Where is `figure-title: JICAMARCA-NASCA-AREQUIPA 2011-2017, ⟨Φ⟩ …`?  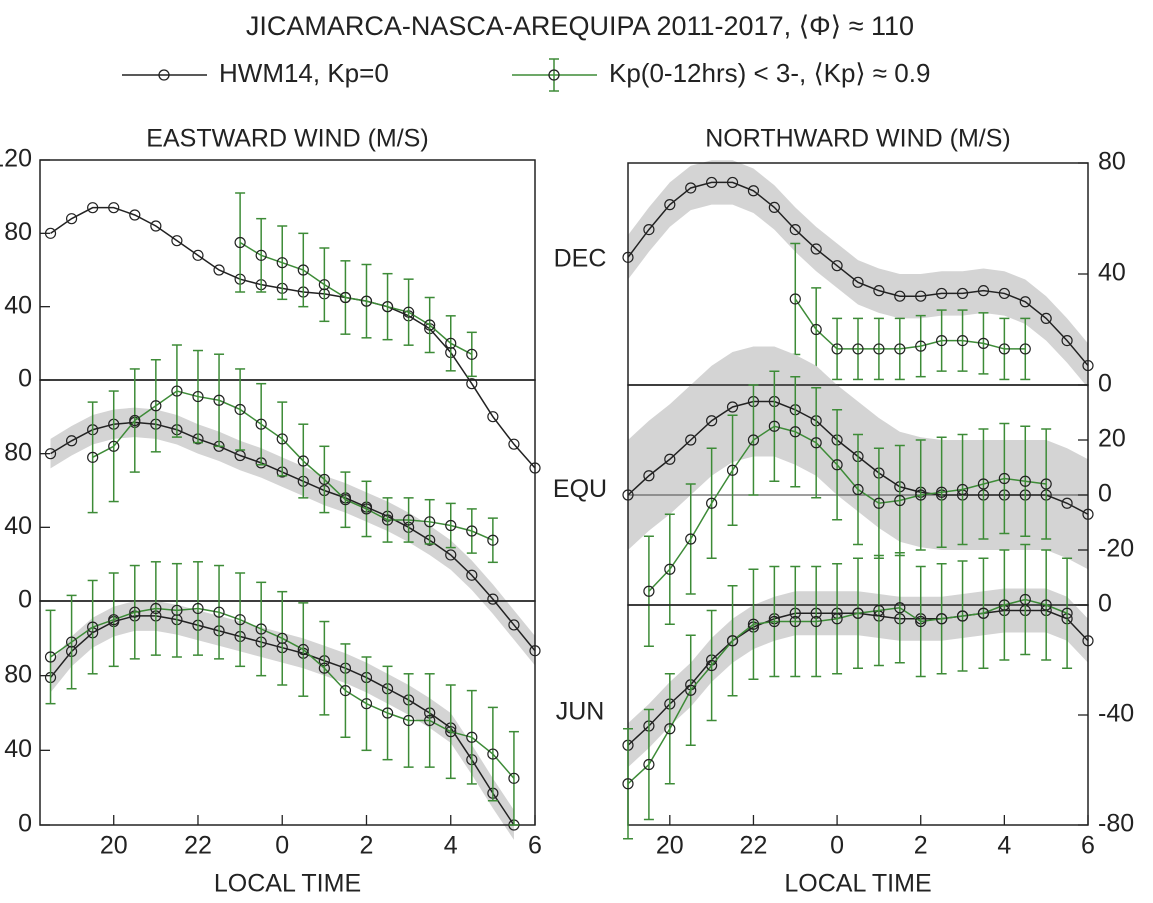 figure-title: JICAMARCA-NASCA-AREQUIPA 2011-2017, ⟨Φ⟩ … is located at coordinates (580, 26).